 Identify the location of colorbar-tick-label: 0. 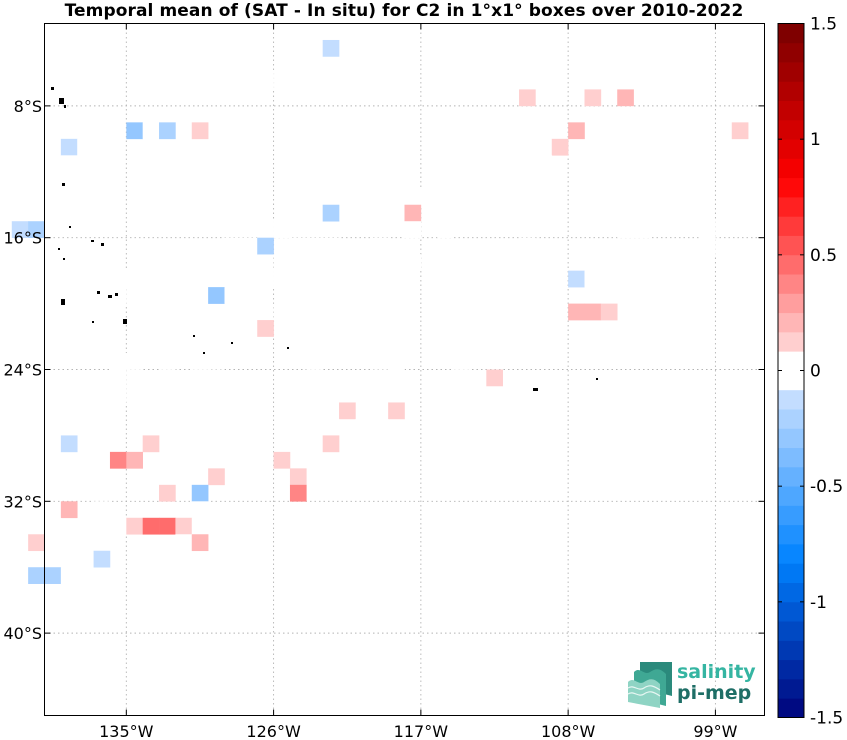
(815, 372).